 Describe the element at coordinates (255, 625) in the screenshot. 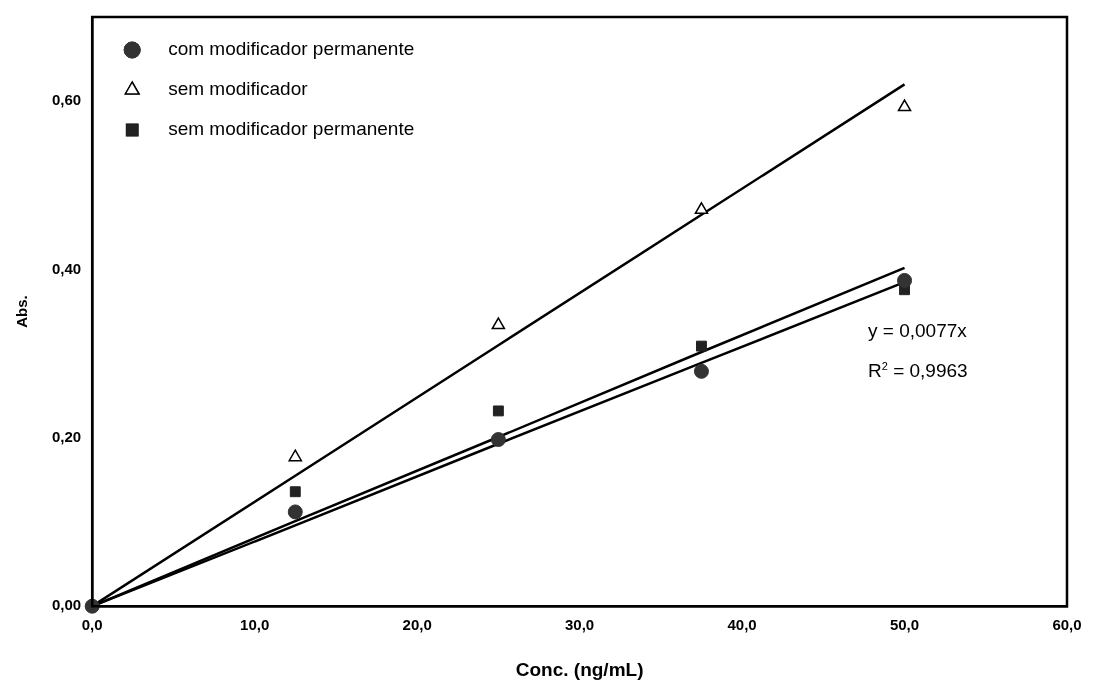

I see `x-tick-label: 10,0` at that location.